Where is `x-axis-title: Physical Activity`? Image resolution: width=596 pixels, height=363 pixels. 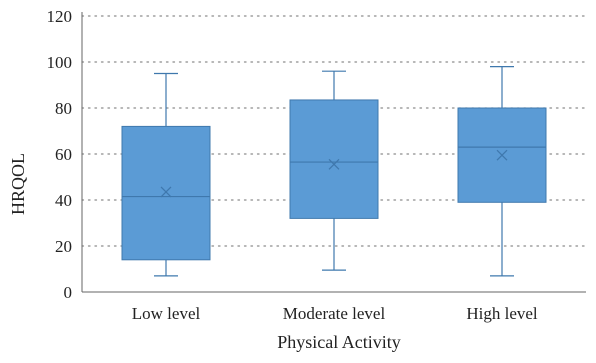
x-axis-title: Physical Activity is located at coordinates (339, 342).